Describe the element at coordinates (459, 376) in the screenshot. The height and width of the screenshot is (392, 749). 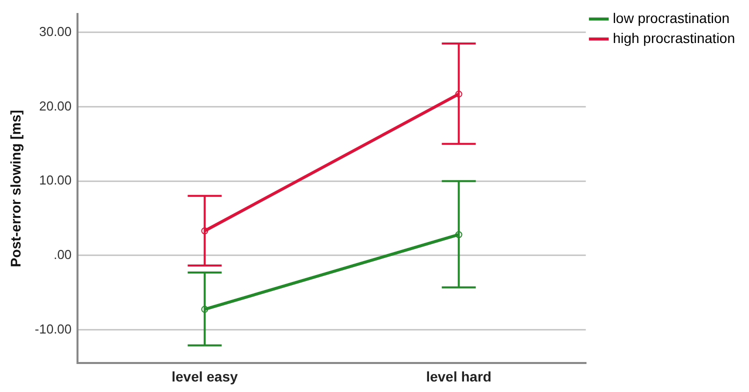
I see `x-tick-label: level hard` at that location.